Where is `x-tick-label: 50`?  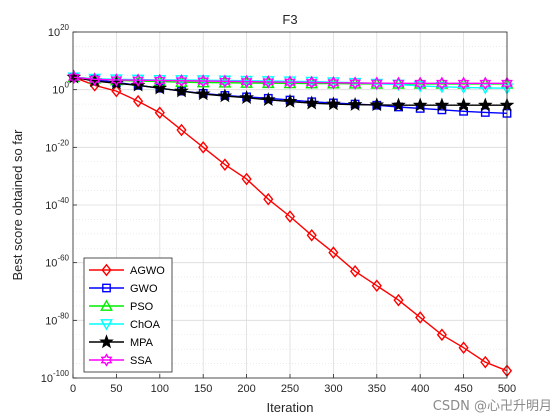 x-tick-label: 50 is located at coordinates (116, 389).